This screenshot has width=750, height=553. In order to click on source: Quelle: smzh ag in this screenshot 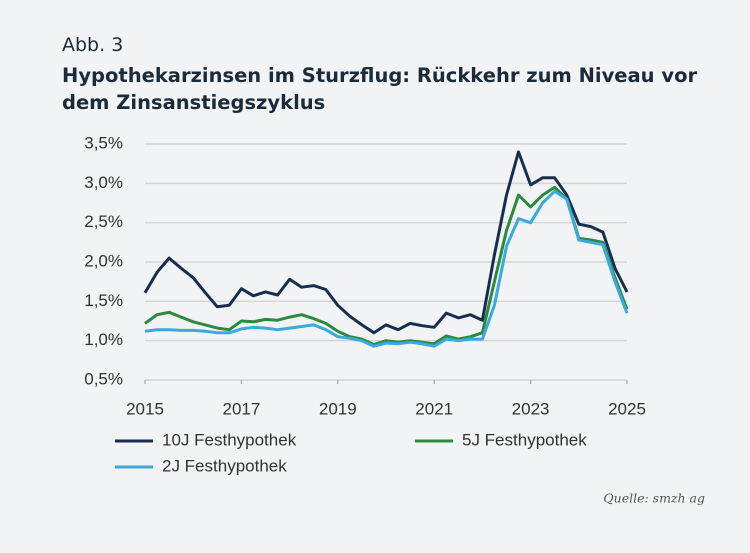, I will do `click(654, 498)`.